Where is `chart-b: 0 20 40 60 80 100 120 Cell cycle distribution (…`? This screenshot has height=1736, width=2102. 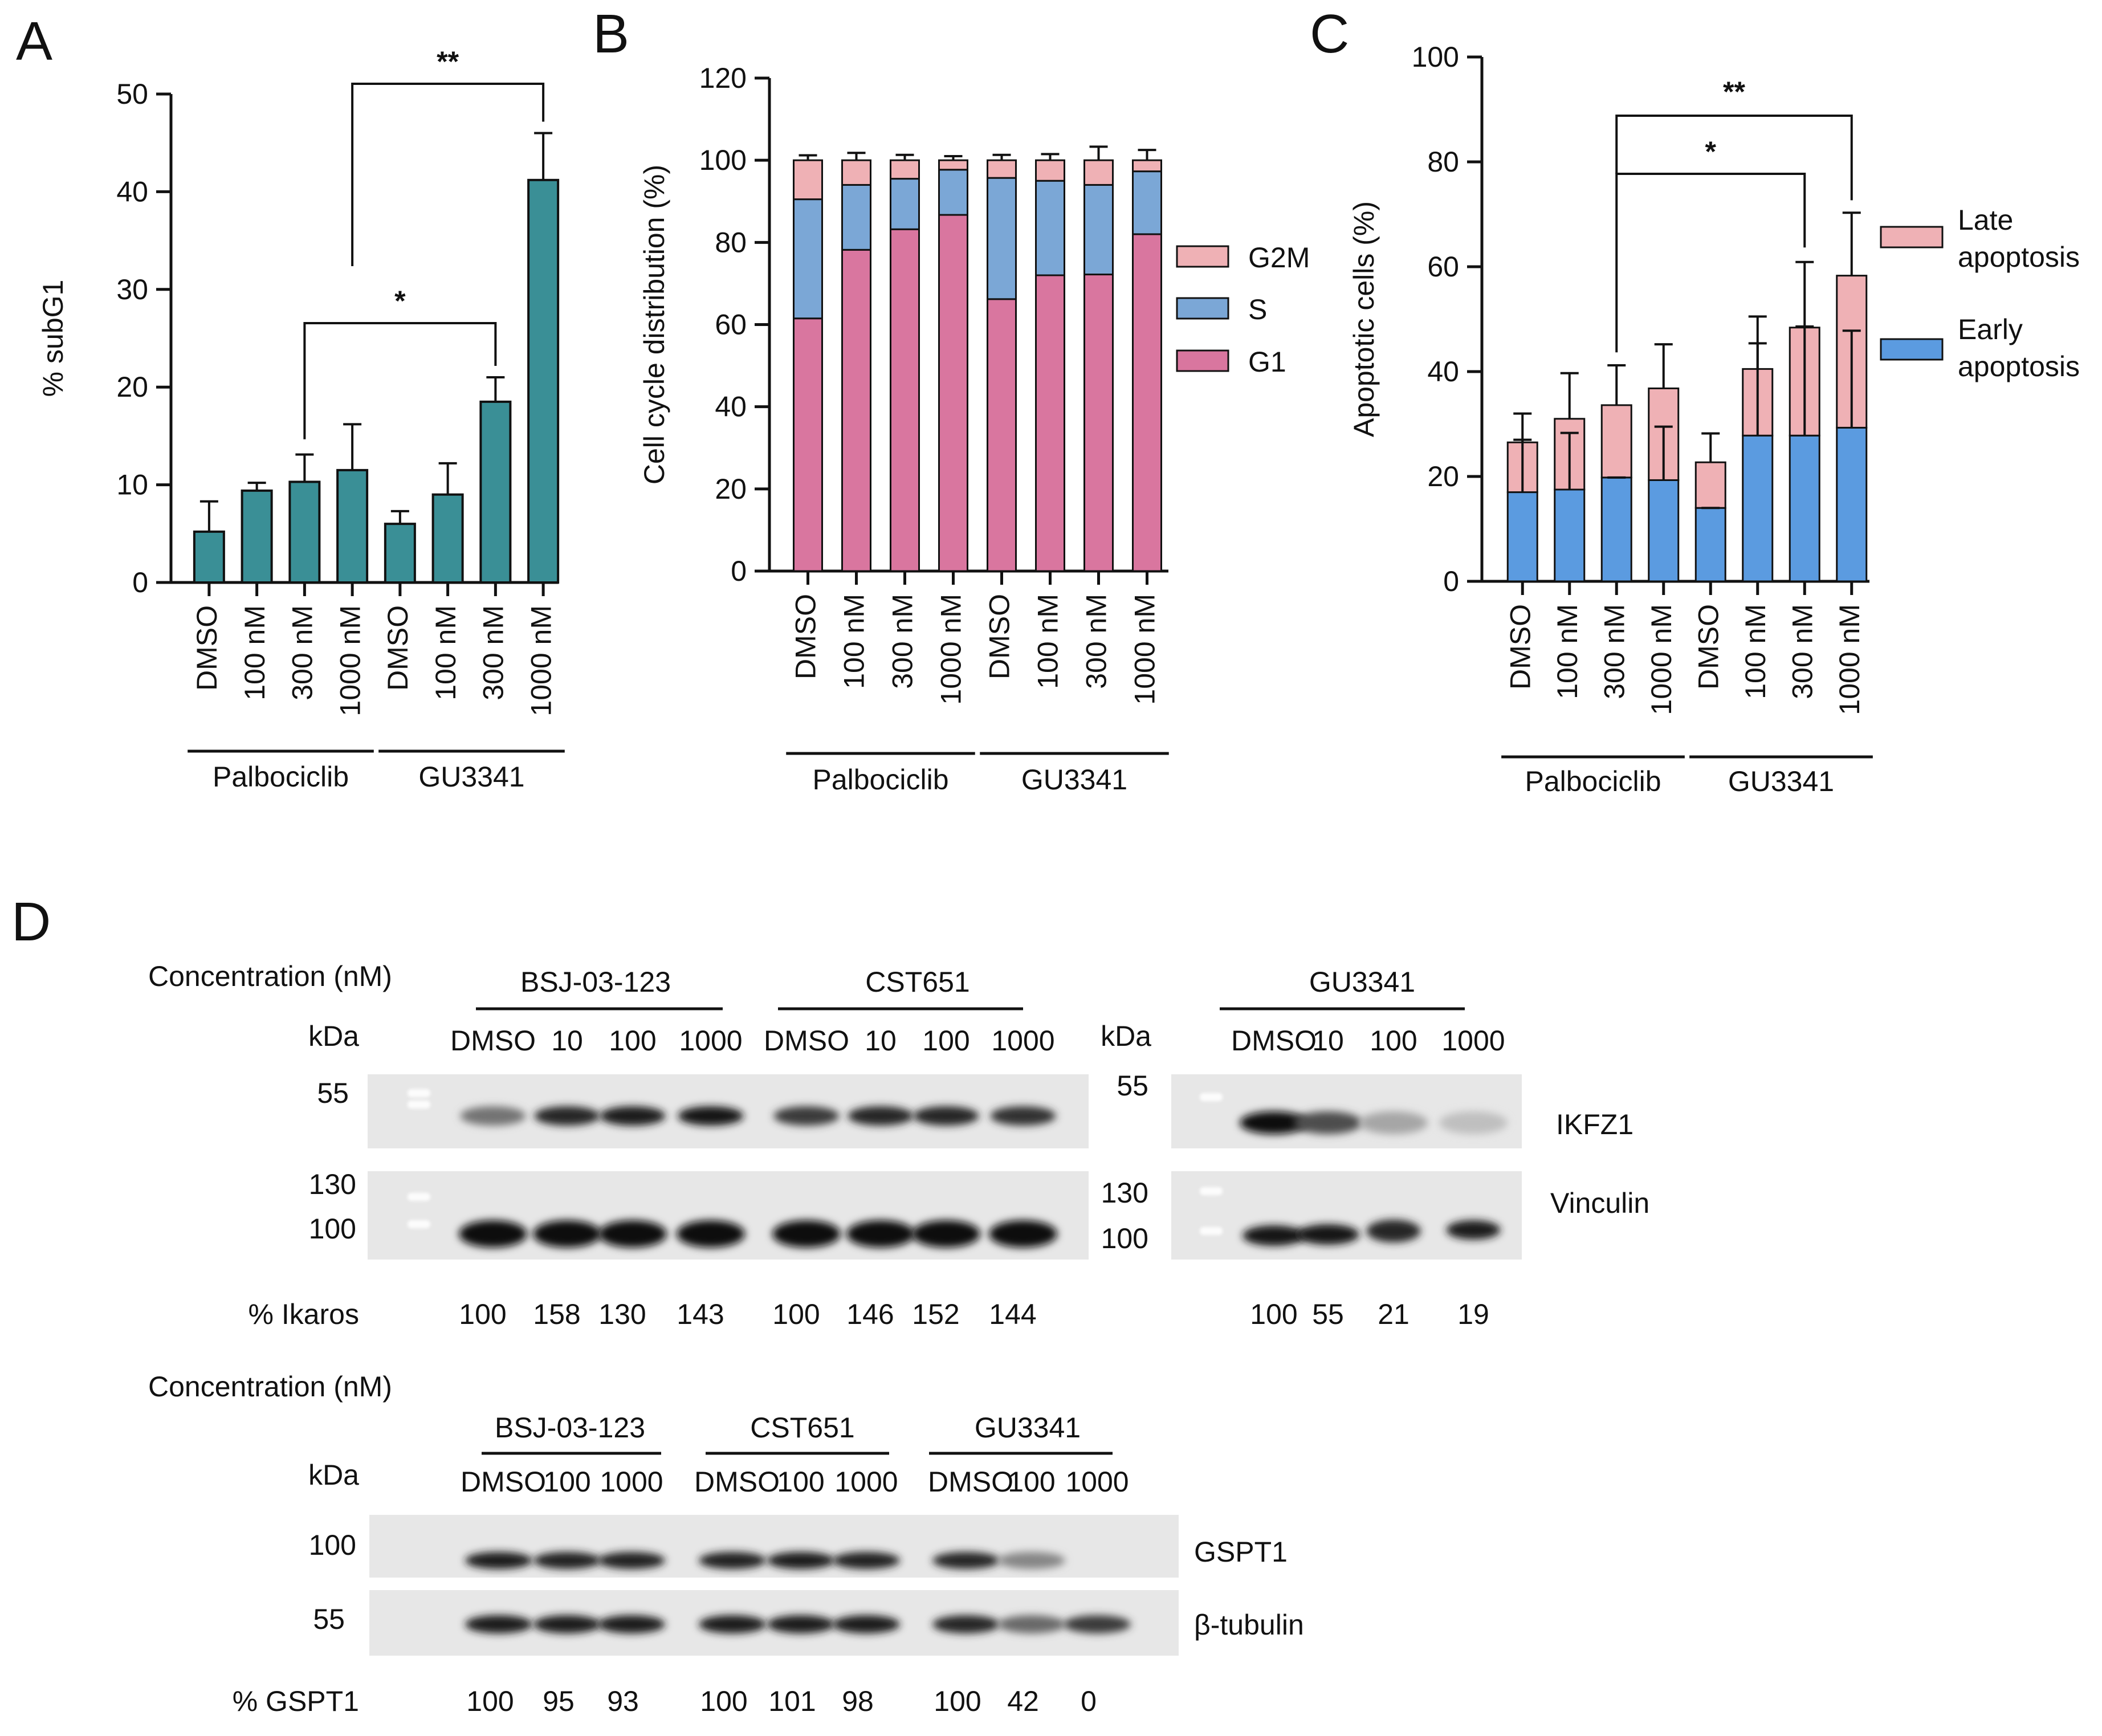
chart-b: 0 20 40 60 80 100 120 Cell cycle distribution (… is located at coordinates (974, 429).